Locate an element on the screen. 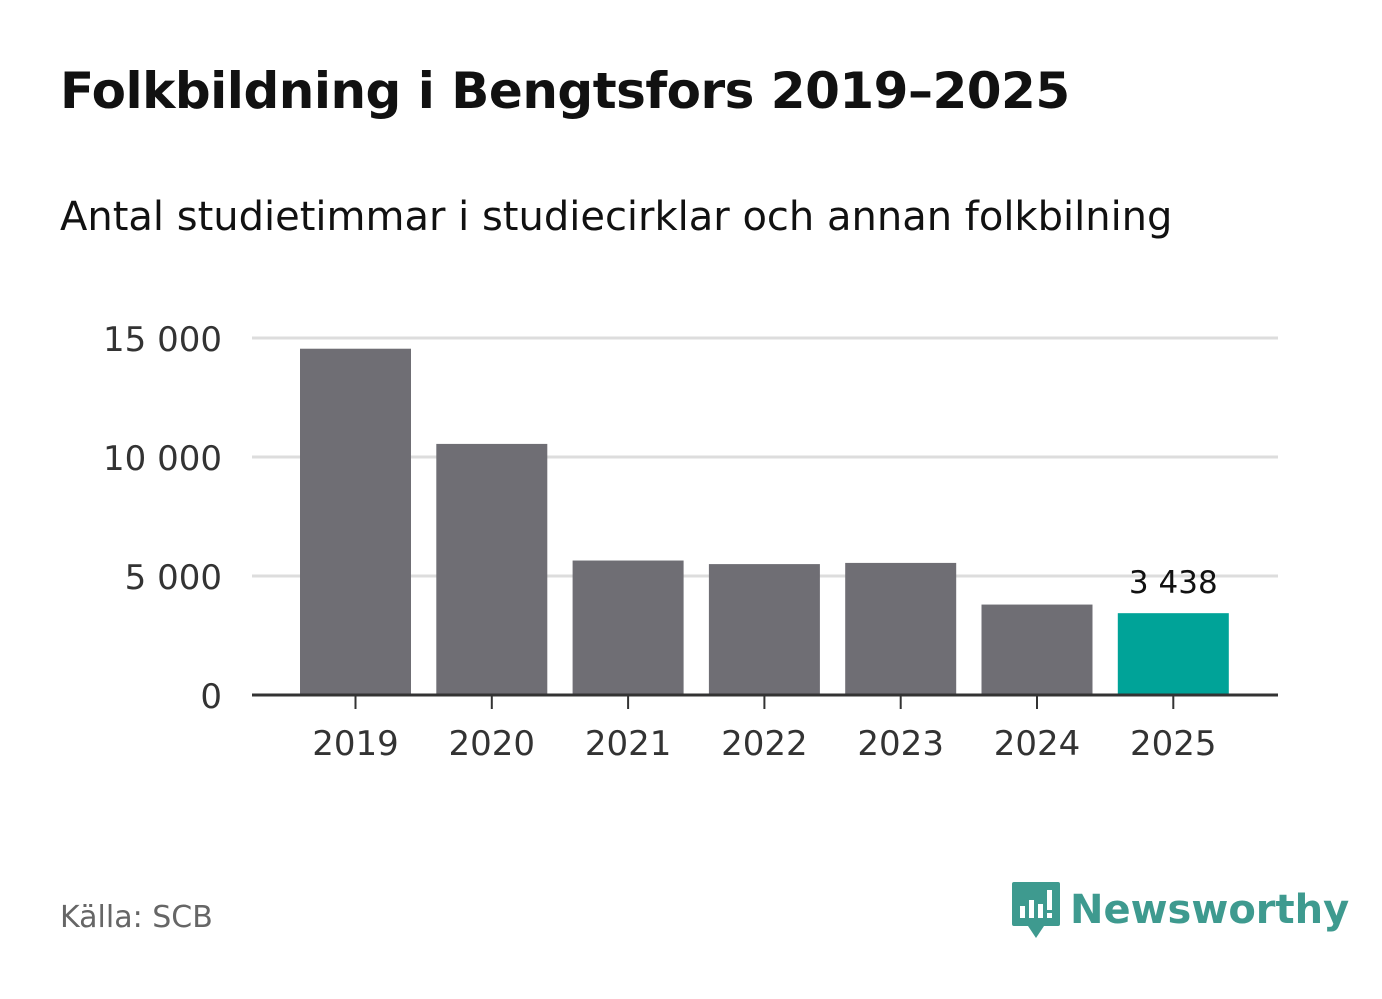 The width and height of the screenshot is (1382, 999). y-tick-label-10000: 10 000 is located at coordinates (162, 459).